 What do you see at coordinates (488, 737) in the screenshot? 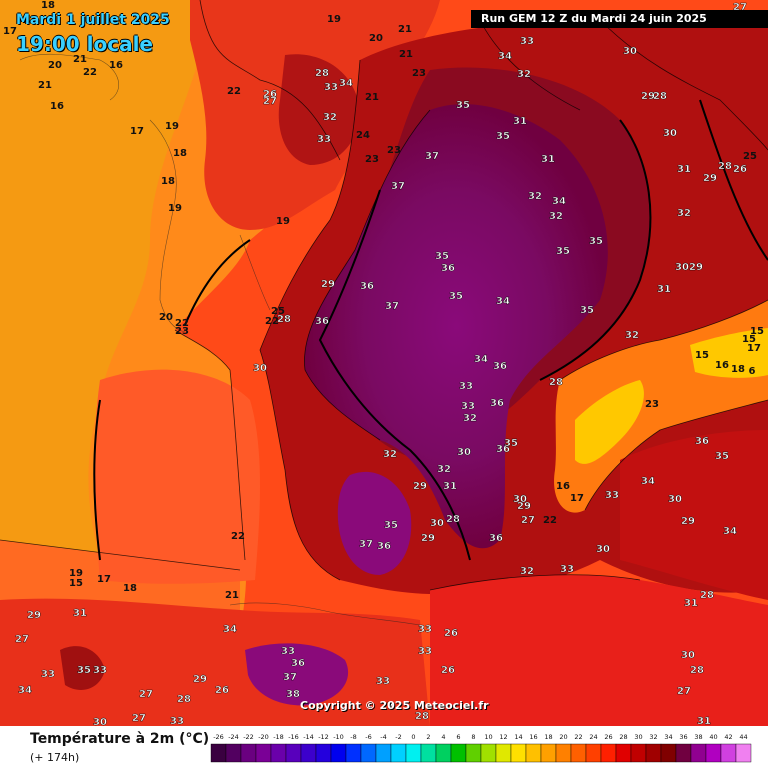
I see `scale-tick-label: 10` at bounding box center [488, 737].